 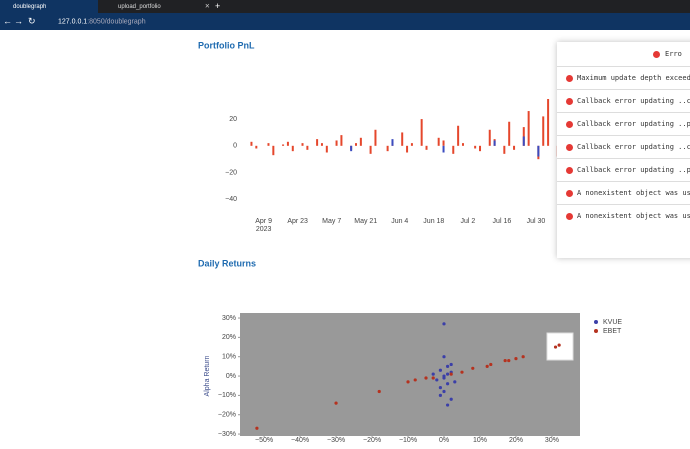 I want to click on x-tick-label: 30%, so click(x=552, y=440).